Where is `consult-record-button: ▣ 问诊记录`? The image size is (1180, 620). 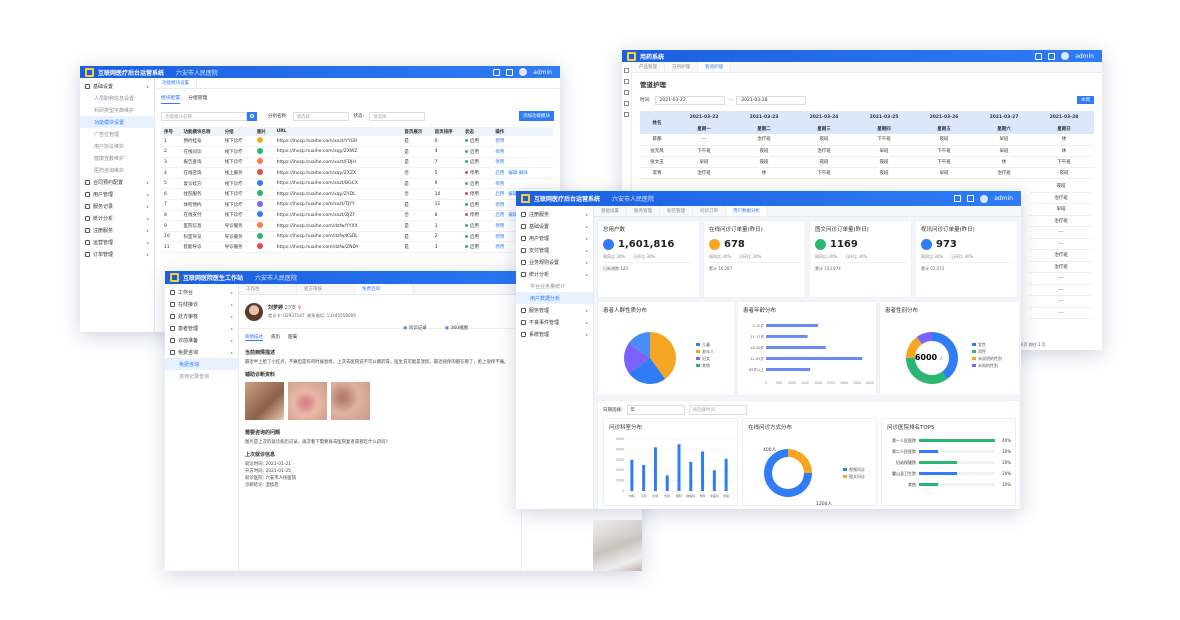
consult-record-button: ▣ 问诊记录 is located at coordinates (415, 328).